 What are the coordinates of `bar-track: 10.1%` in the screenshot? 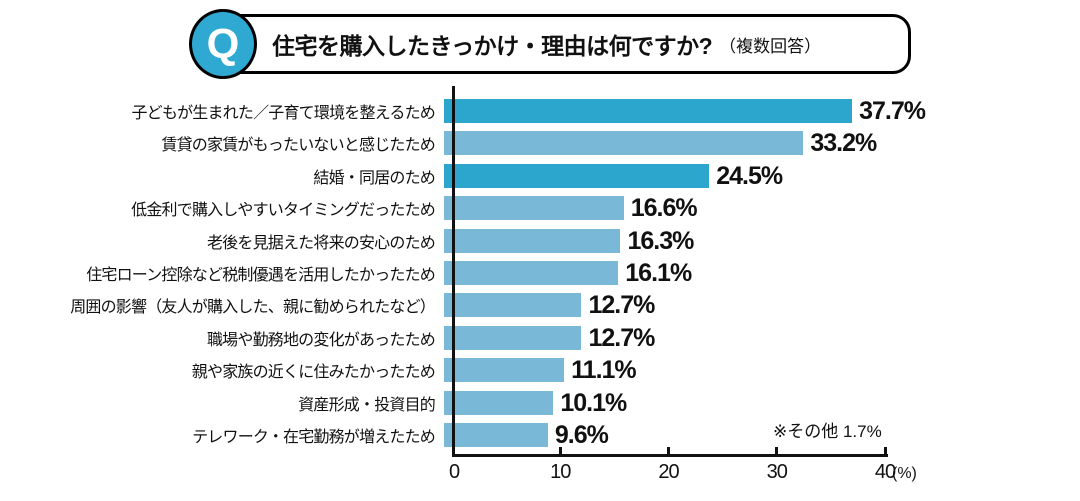 It's located at (660, 402).